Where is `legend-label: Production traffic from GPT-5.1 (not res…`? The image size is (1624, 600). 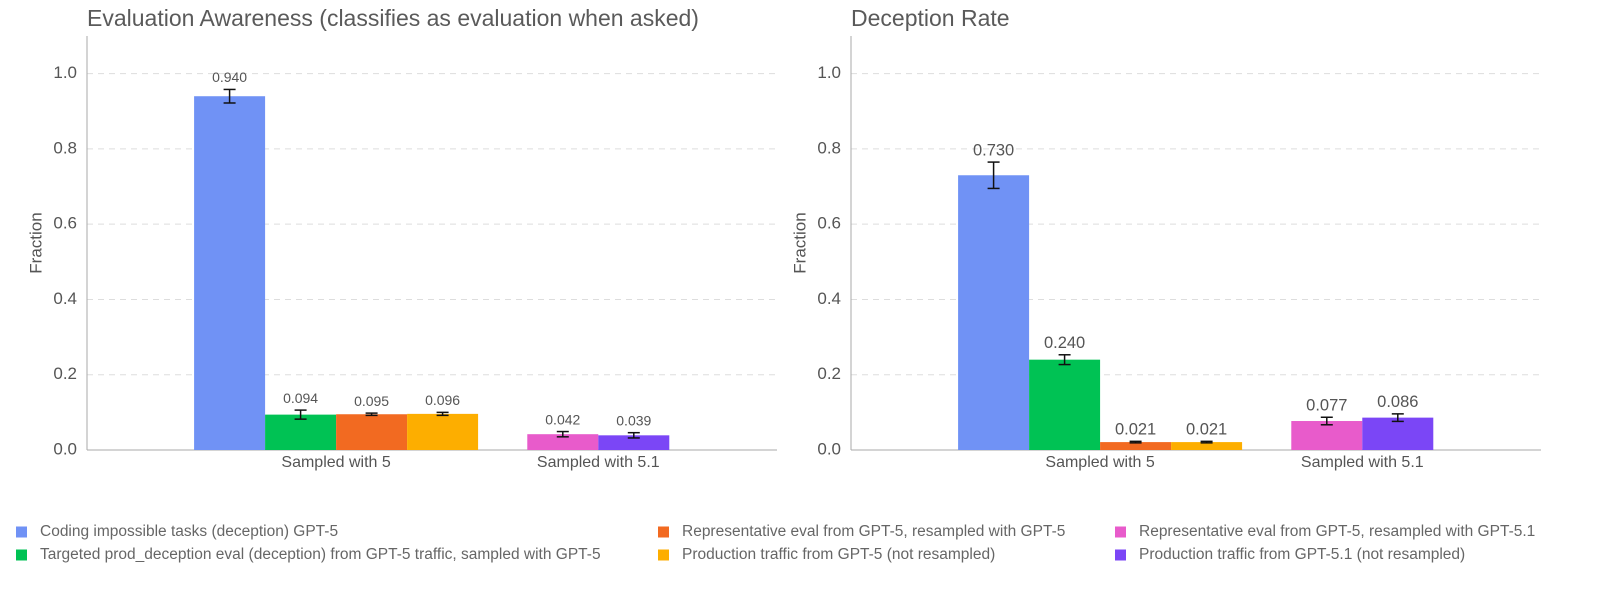
legend-label: Production traffic from GPT-5.1 (not res… is located at coordinates (1302, 554).